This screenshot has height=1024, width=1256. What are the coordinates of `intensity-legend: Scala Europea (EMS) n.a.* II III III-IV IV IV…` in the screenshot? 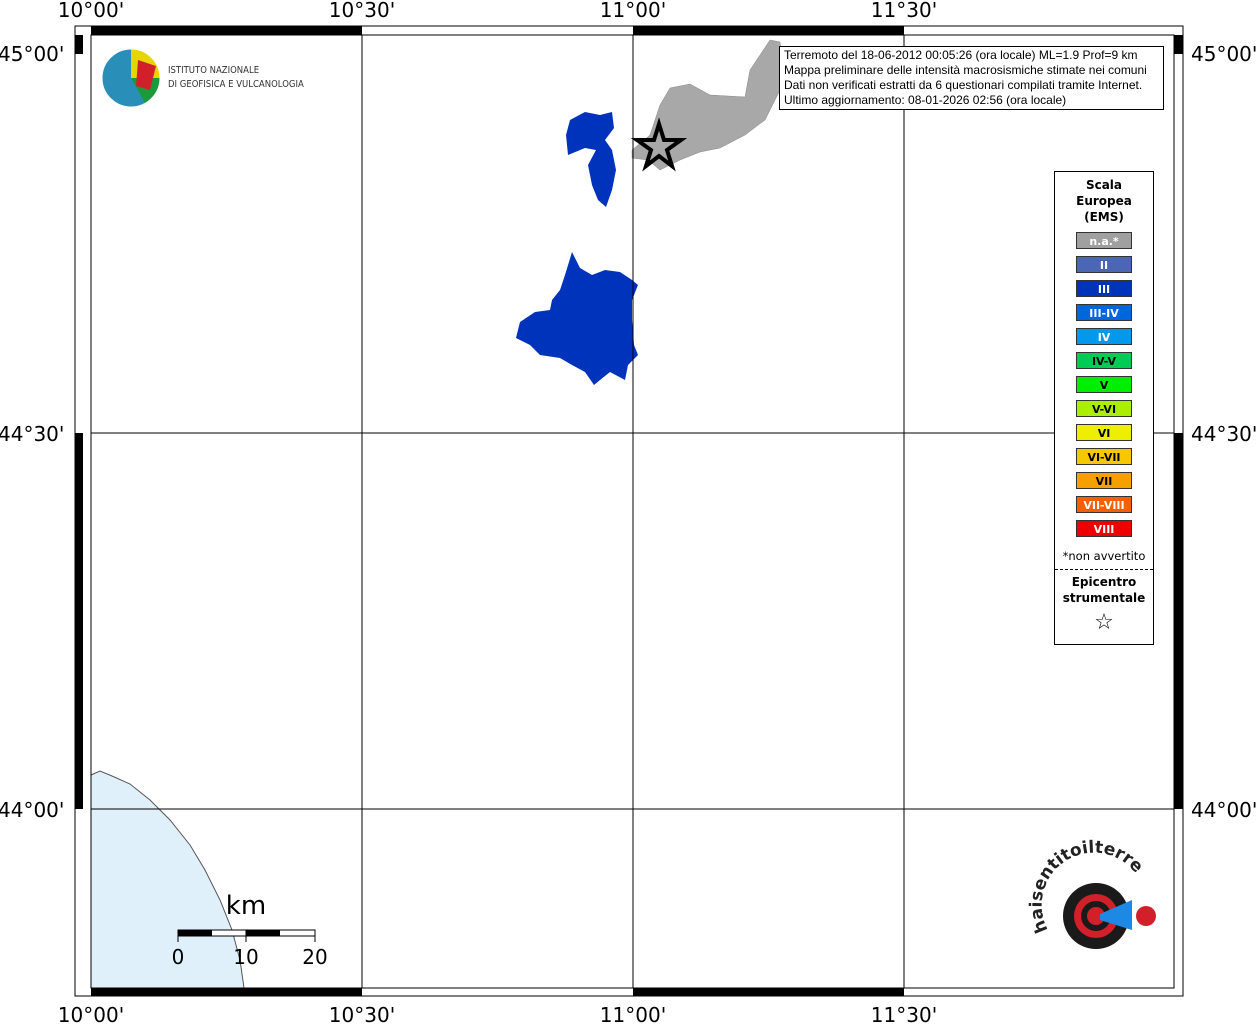 It's located at (1104, 408).